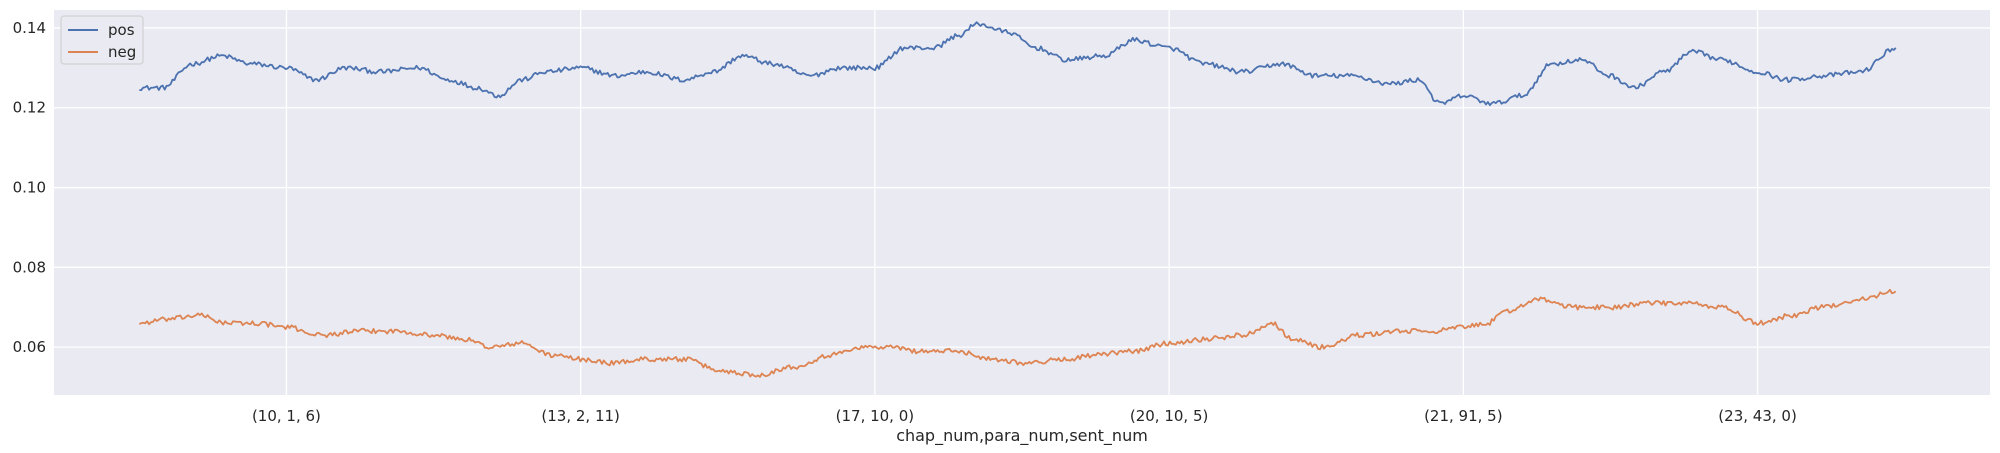 This screenshot has width=2000, height=453. I want to click on x-tick-label: (13, 2, 11), so click(580, 416).